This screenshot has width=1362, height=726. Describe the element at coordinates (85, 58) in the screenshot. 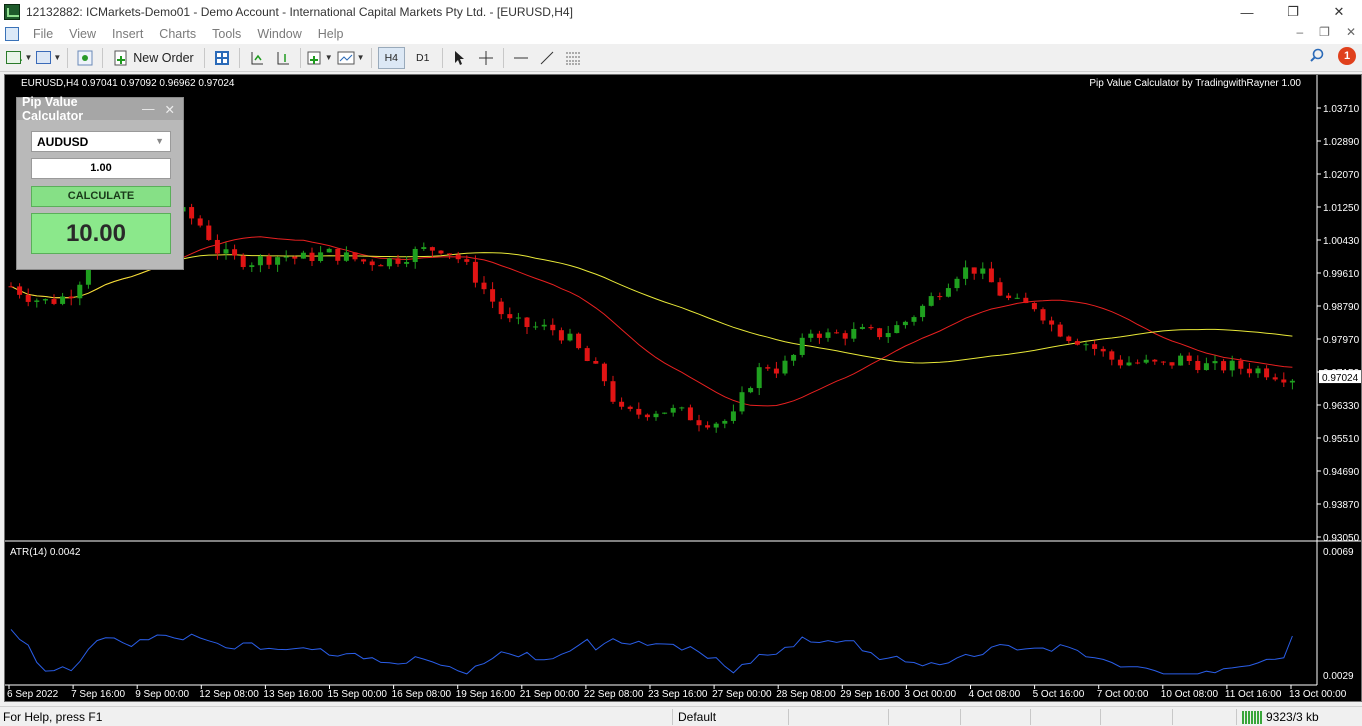

I see `market-watch-button` at that location.